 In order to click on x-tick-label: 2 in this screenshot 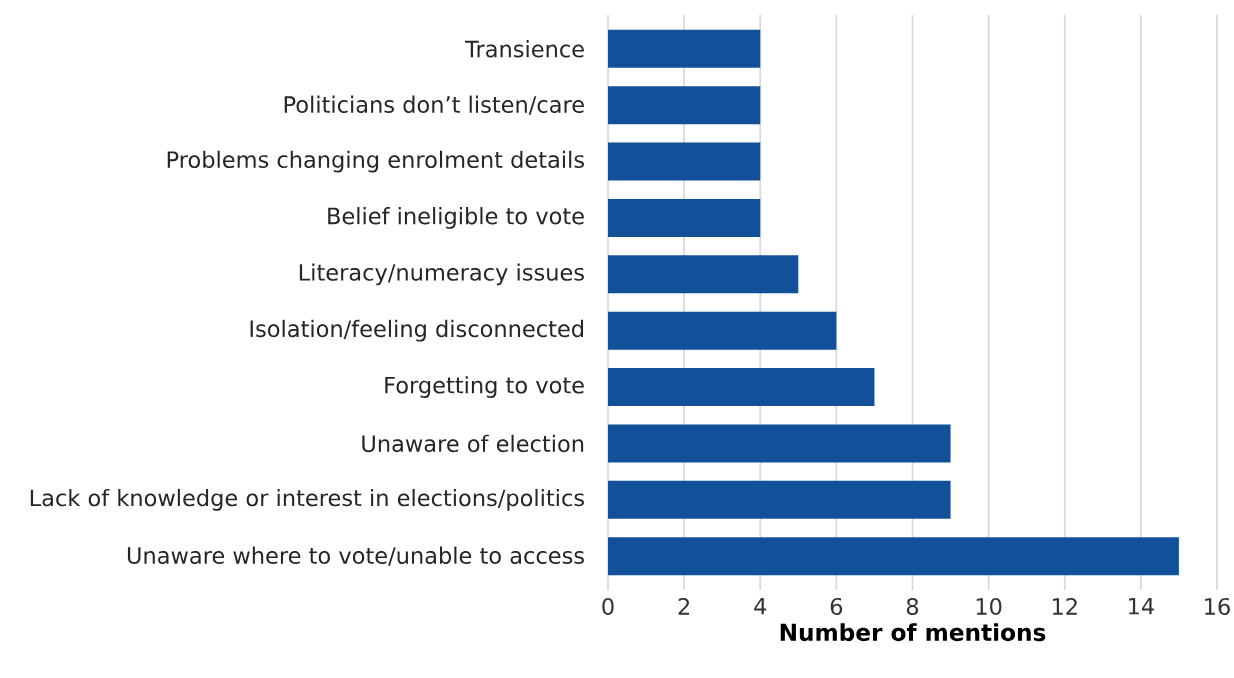, I will do `click(684, 606)`.